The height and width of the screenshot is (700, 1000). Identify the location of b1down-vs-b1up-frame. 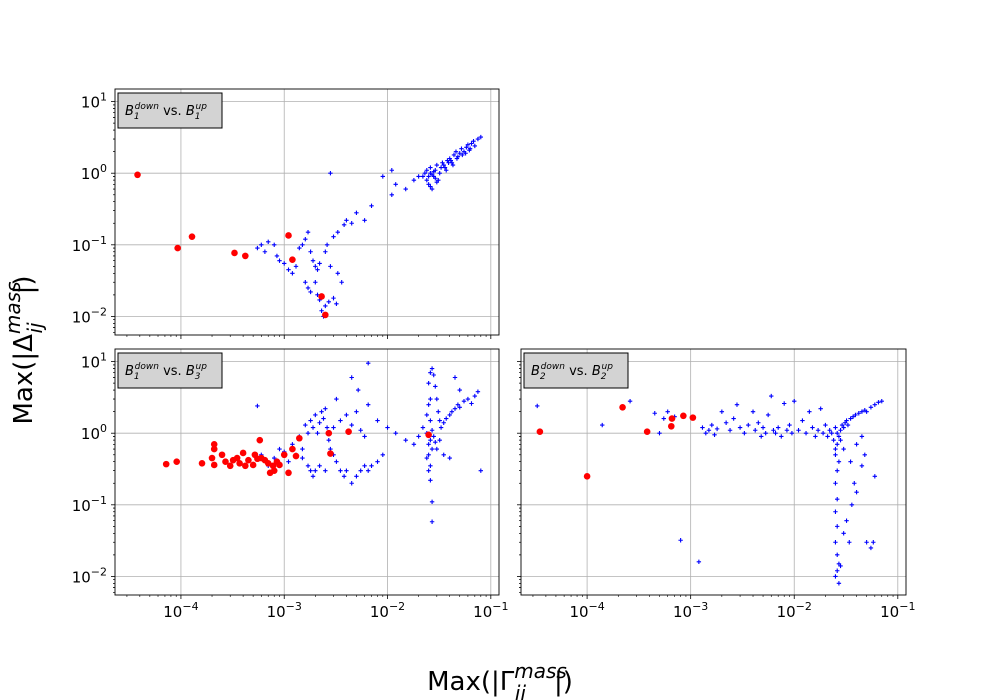
(307, 212).